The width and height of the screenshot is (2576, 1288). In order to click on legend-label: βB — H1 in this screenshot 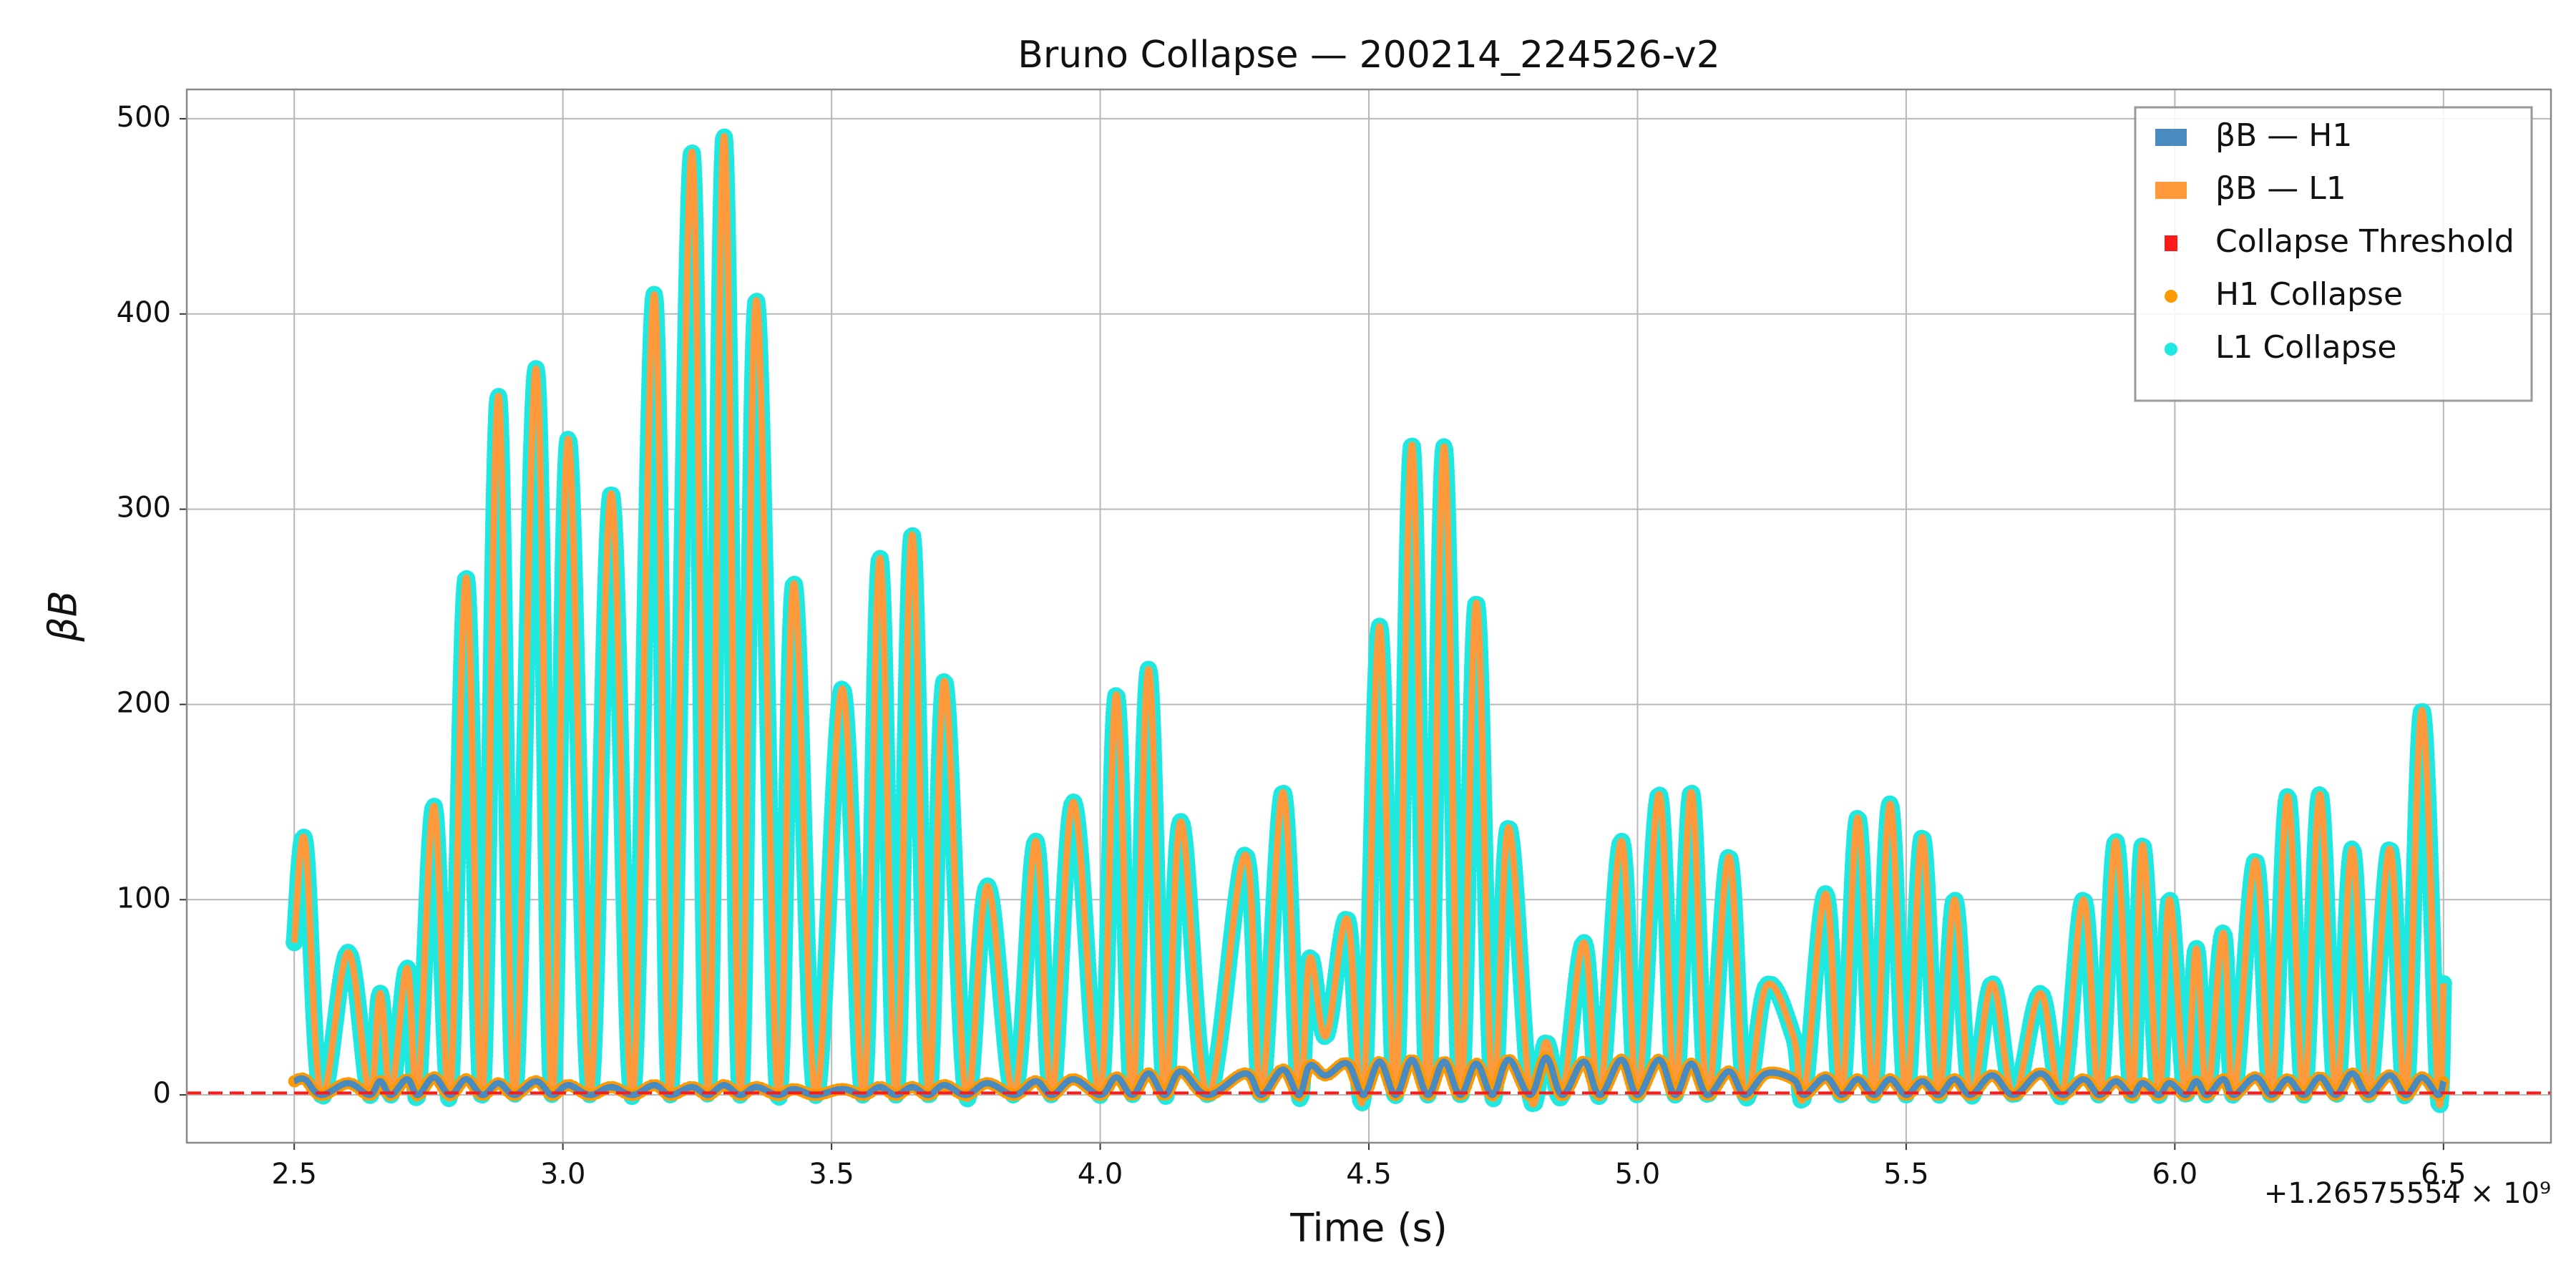, I will do `click(2283, 135)`.